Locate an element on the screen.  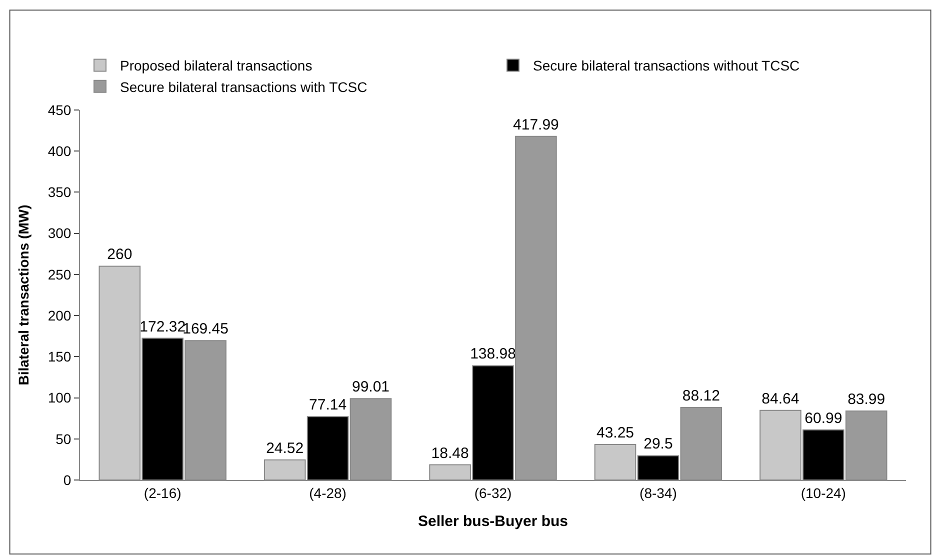
data-label: 83.99 is located at coordinates (867, 399).